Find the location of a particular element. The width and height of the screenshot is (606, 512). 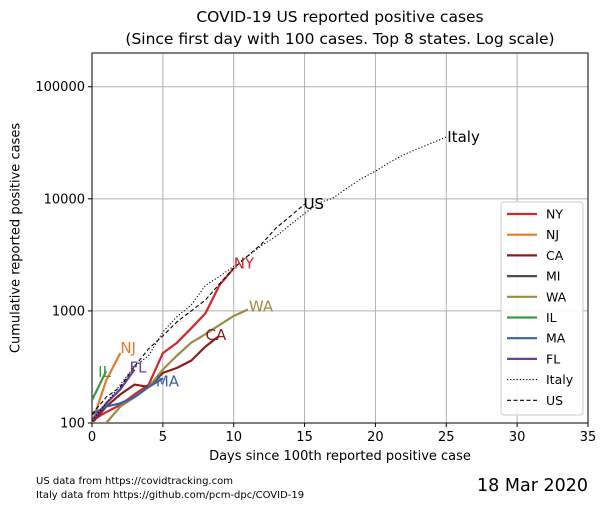

x-tick-label: 0 is located at coordinates (92, 437).